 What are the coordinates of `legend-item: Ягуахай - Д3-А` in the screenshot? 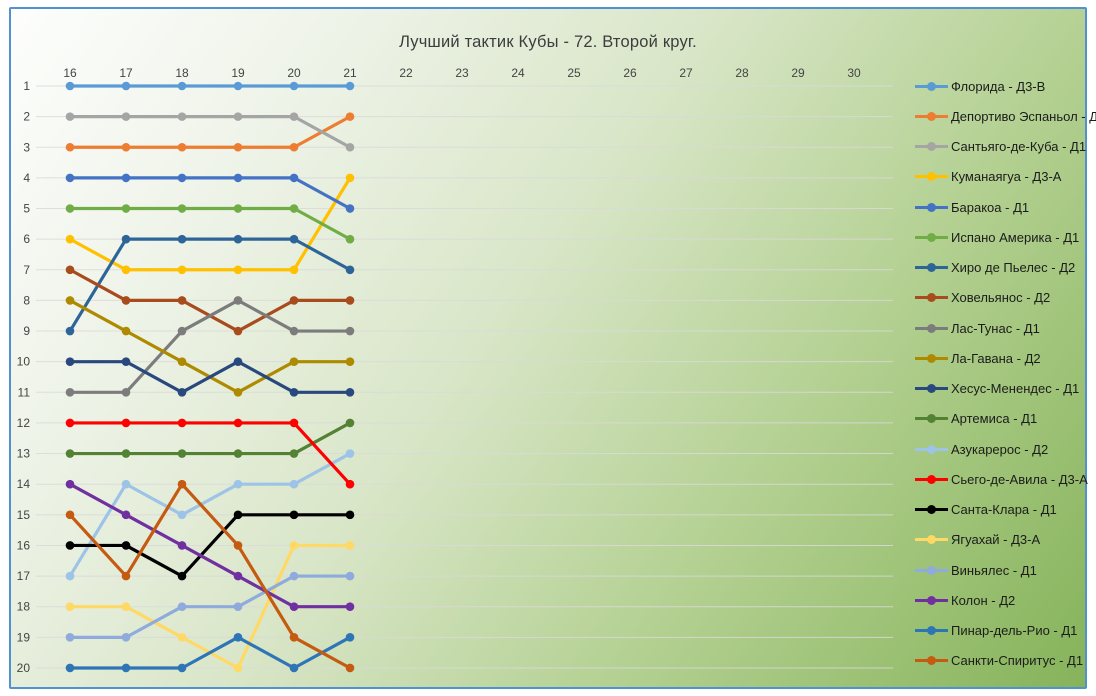 It's located at (977, 540).